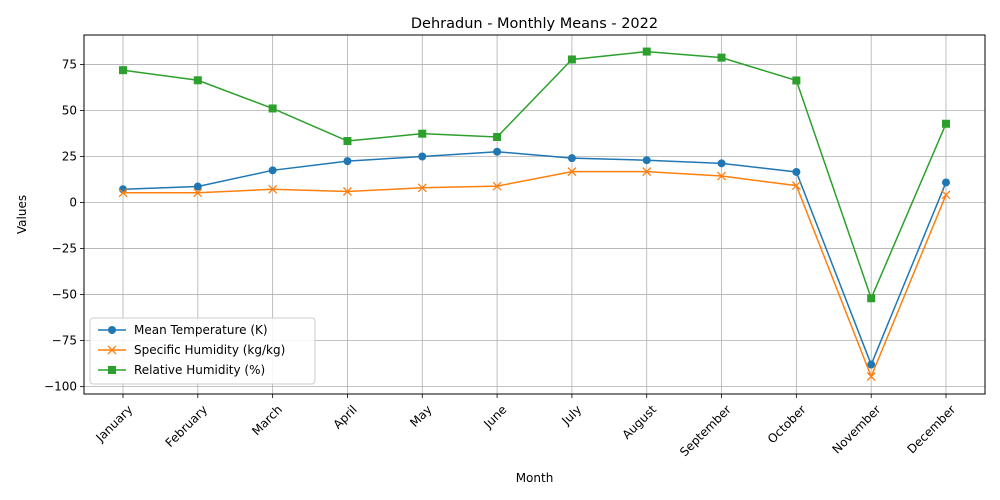  I want to click on y-tick-label: −100, so click(60, 387).